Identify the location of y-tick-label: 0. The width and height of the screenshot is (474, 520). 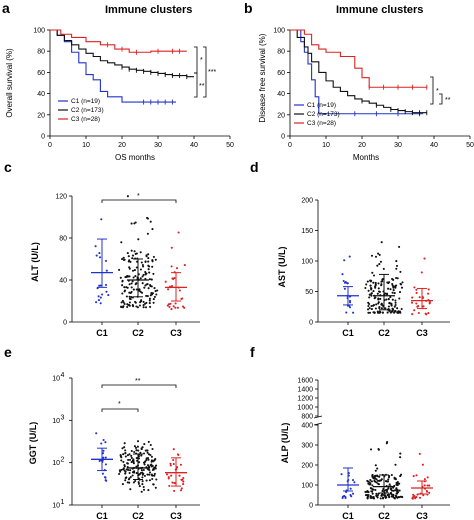
(311, 323).